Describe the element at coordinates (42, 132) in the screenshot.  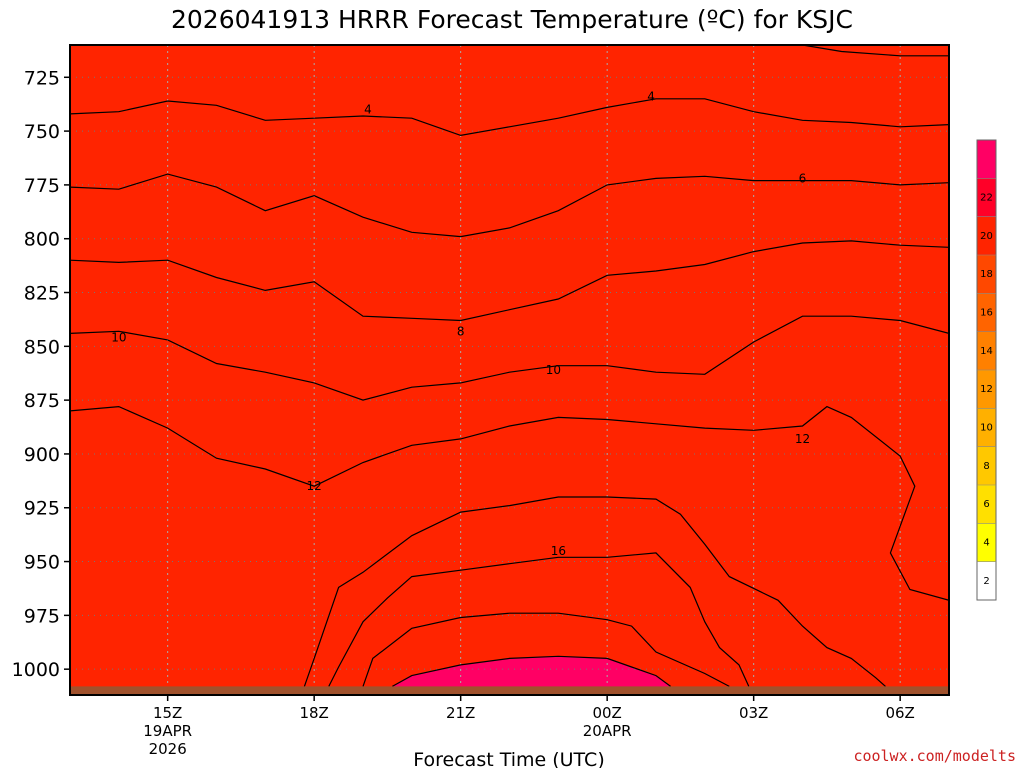
I see `y-tick-label: 750` at that location.